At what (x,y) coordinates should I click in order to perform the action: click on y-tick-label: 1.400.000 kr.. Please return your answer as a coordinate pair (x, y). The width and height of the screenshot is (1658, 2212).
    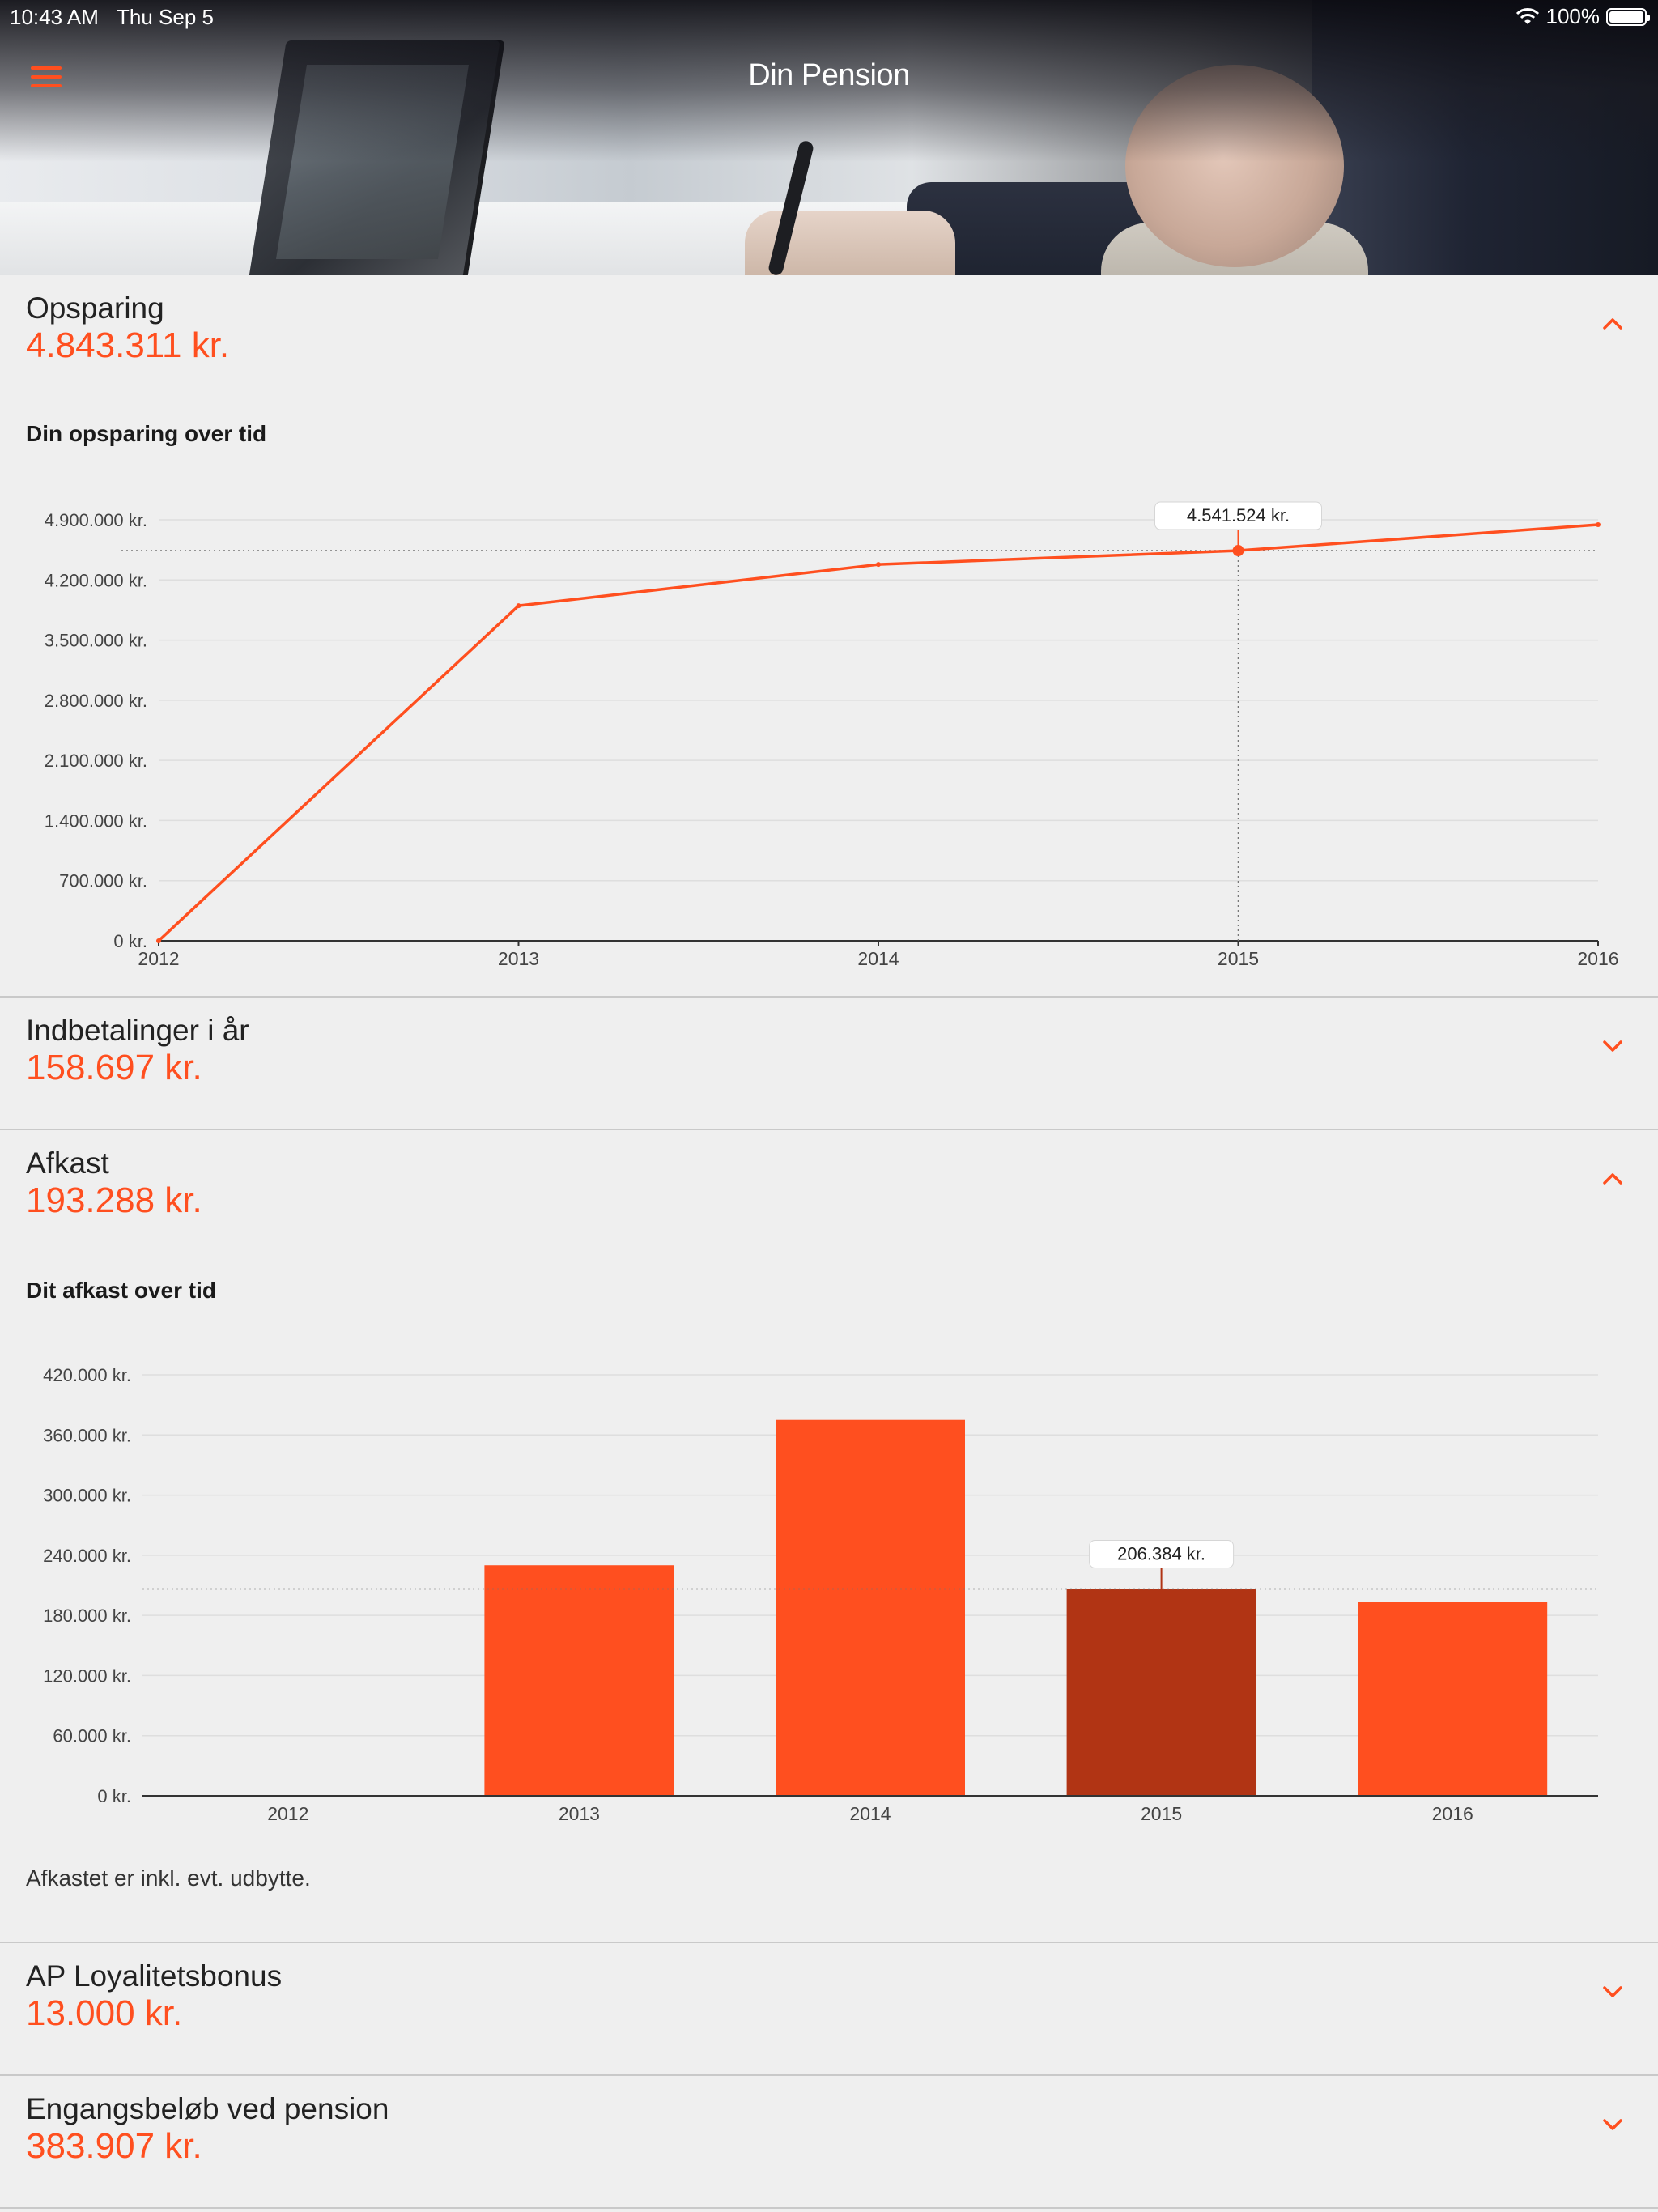
    Looking at the image, I should click on (96, 820).